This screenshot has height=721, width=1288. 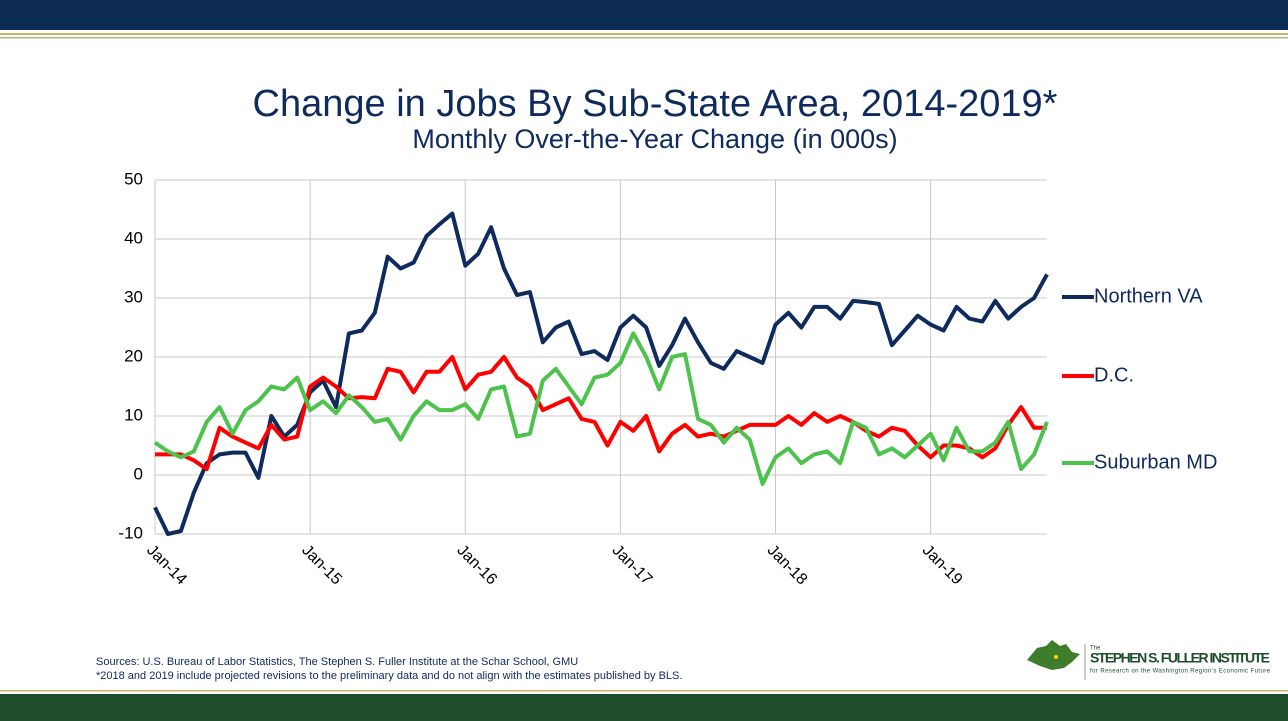 I want to click on y-tick-label: 10, so click(x=133, y=414).